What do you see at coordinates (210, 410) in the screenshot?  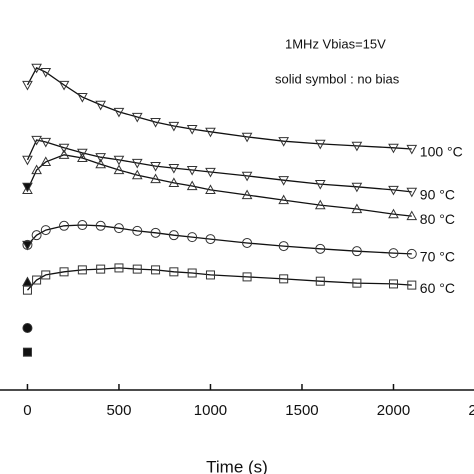 I see `x-tick-label: 1000` at bounding box center [210, 410].